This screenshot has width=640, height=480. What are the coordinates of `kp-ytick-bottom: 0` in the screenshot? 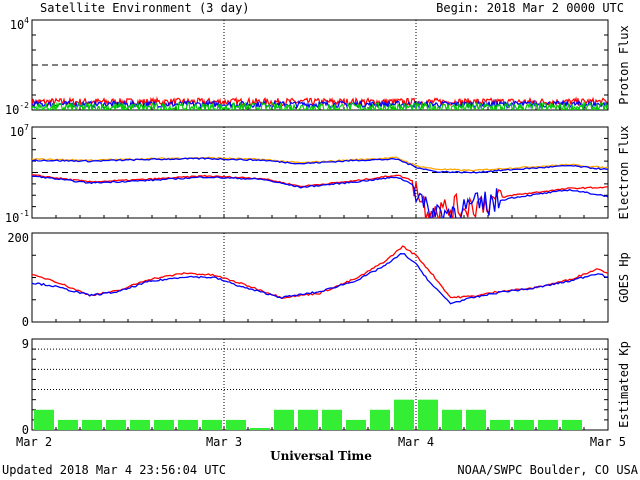 It's located at (25, 430).